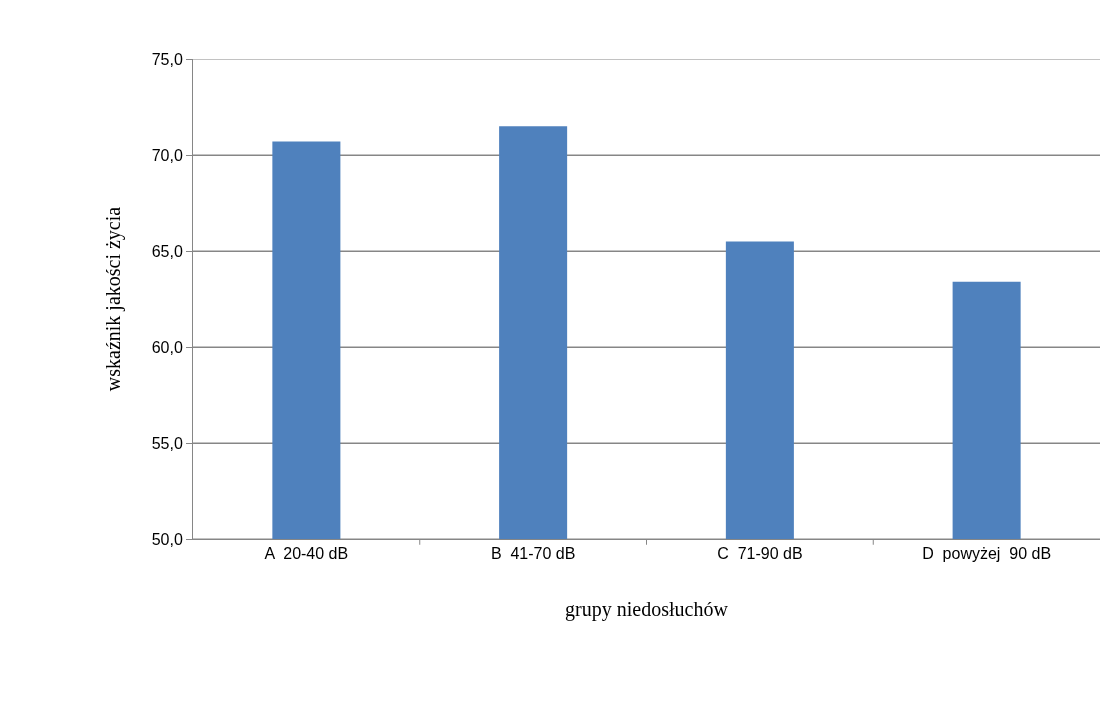 The image size is (1108, 704). Describe the element at coordinates (306, 554) in the screenshot. I see `x-tick-label: A 20-40 dB` at that location.